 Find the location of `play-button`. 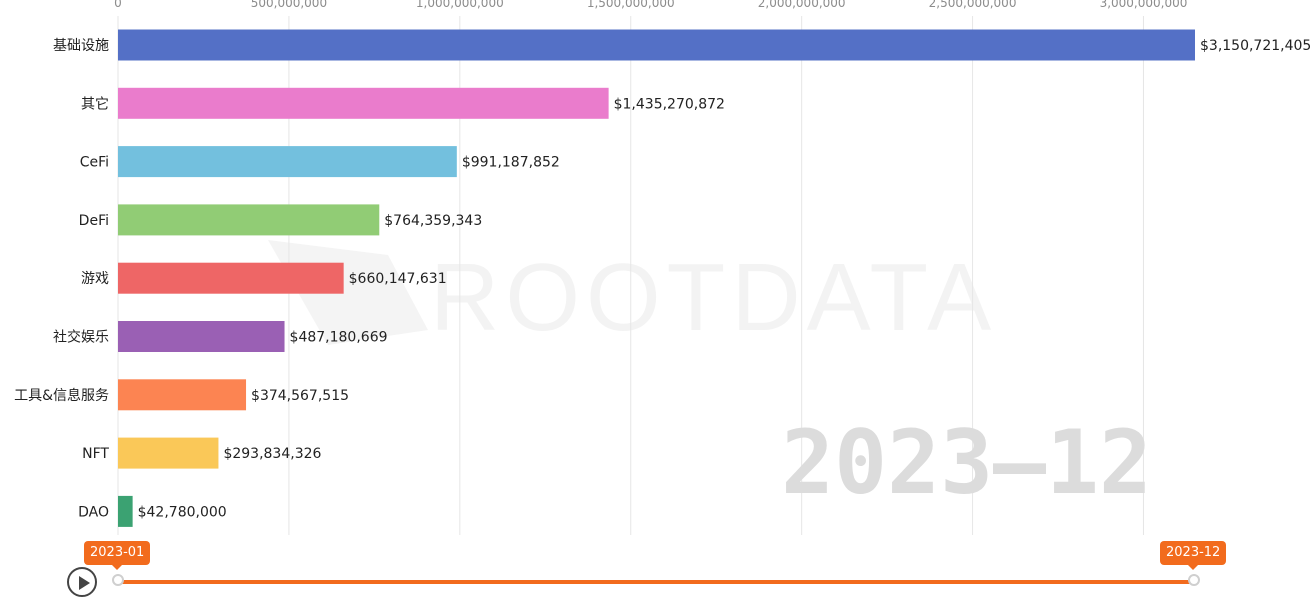

play-button is located at coordinates (82, 582).